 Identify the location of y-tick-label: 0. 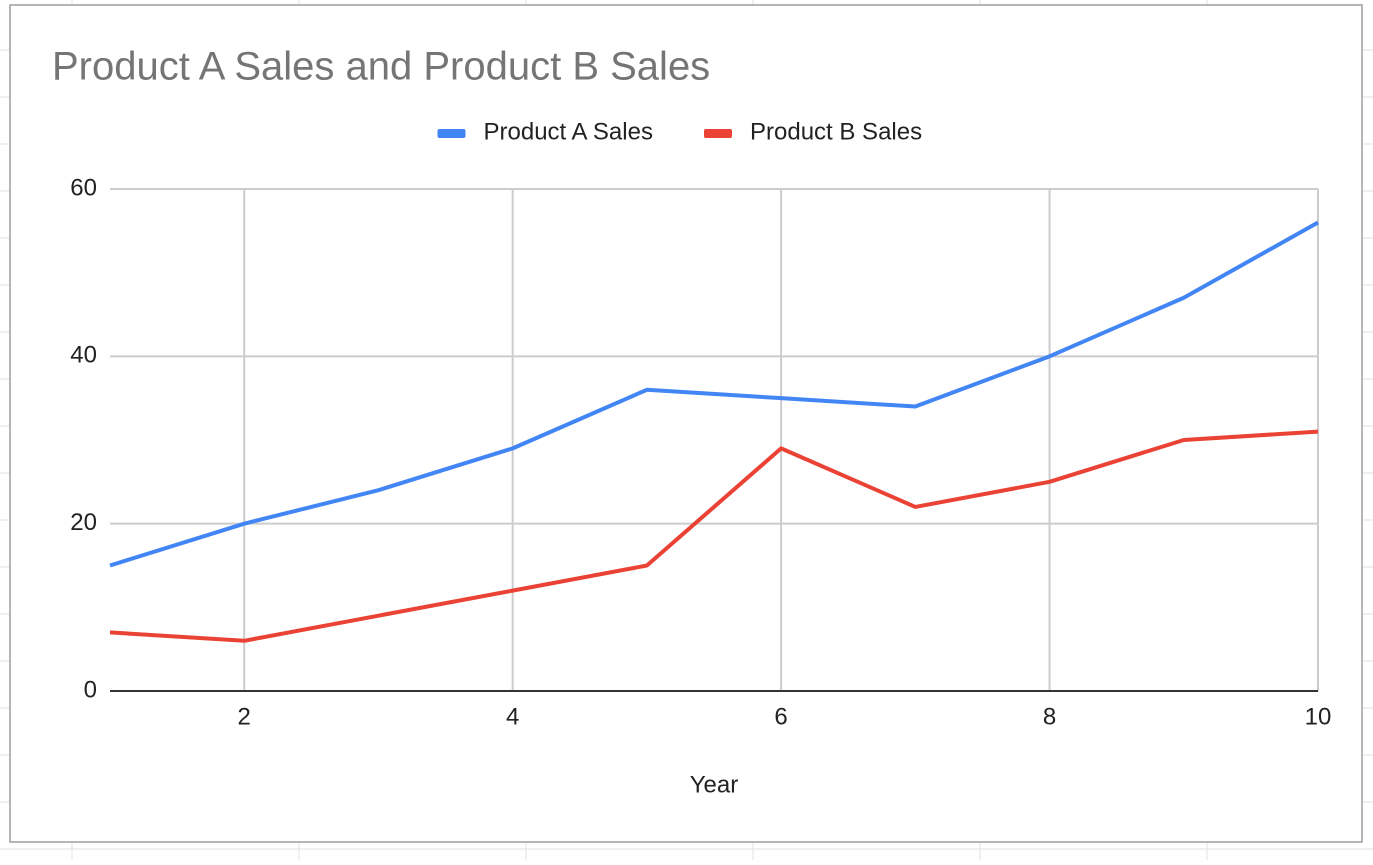
(90, 689).